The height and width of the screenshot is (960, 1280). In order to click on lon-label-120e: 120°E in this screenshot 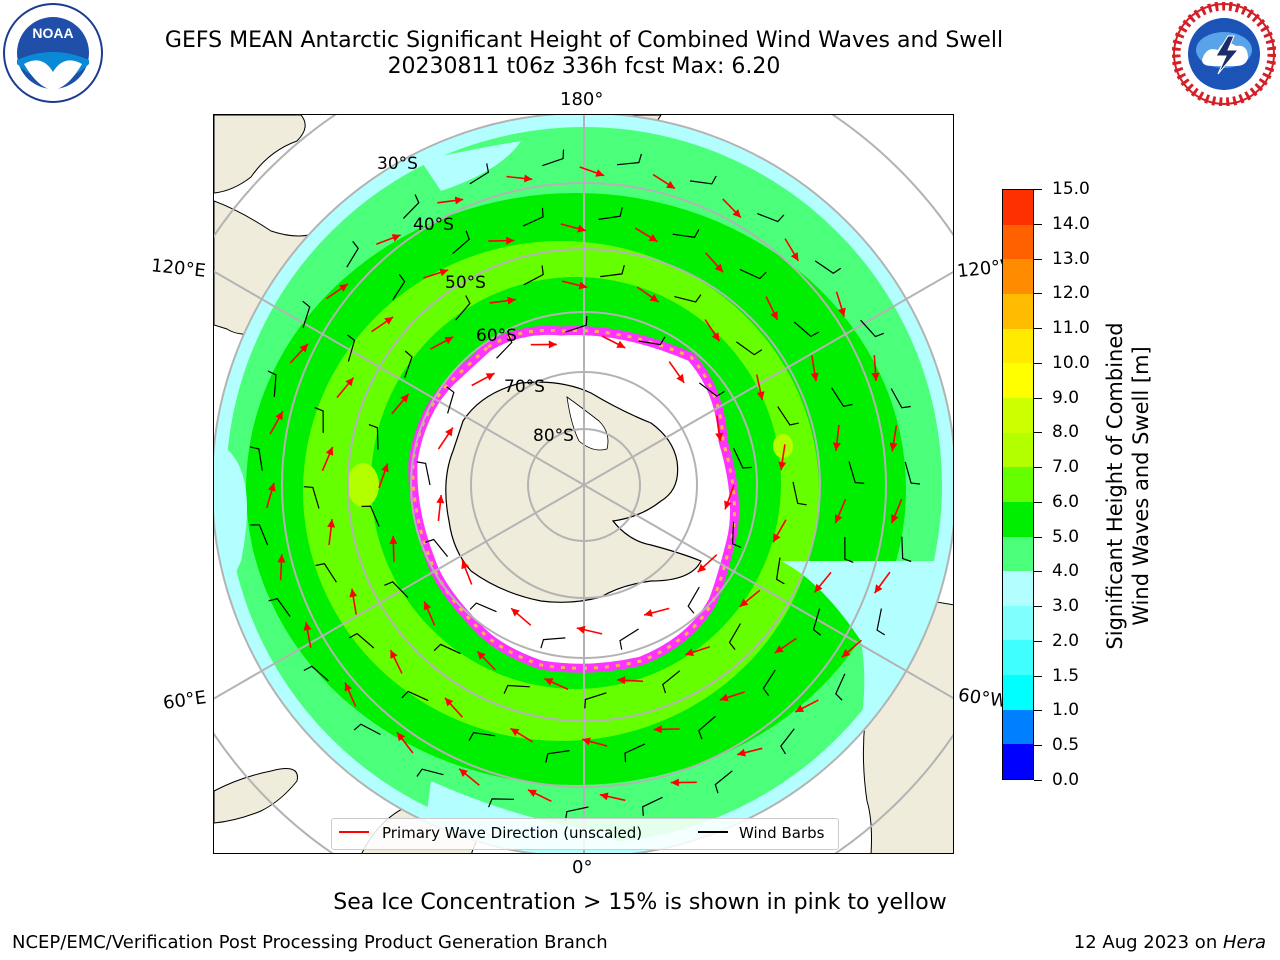, I will do `click(178, 268)`.